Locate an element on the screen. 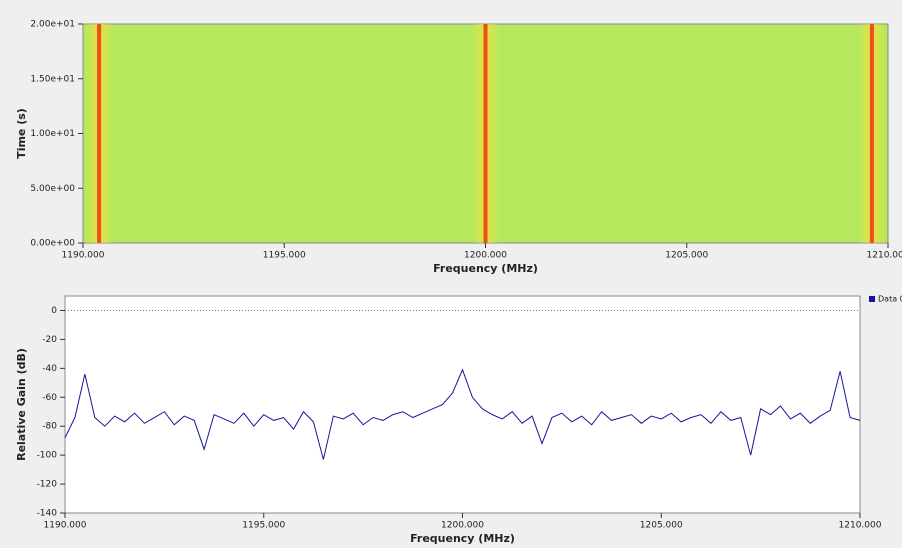  y-tick-label: 5.00e+00 is located at coordinates (52, 189).